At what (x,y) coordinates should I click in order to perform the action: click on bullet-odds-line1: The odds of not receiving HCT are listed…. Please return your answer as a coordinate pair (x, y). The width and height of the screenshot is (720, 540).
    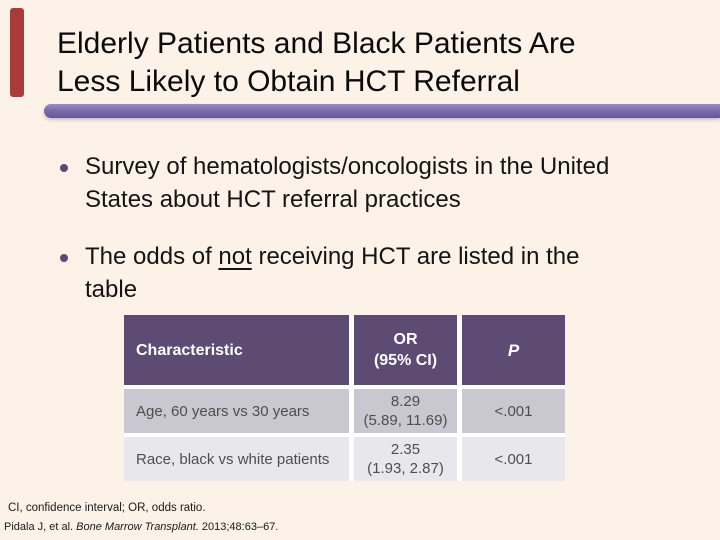
    Looking at the image, I should click on (332, 256).